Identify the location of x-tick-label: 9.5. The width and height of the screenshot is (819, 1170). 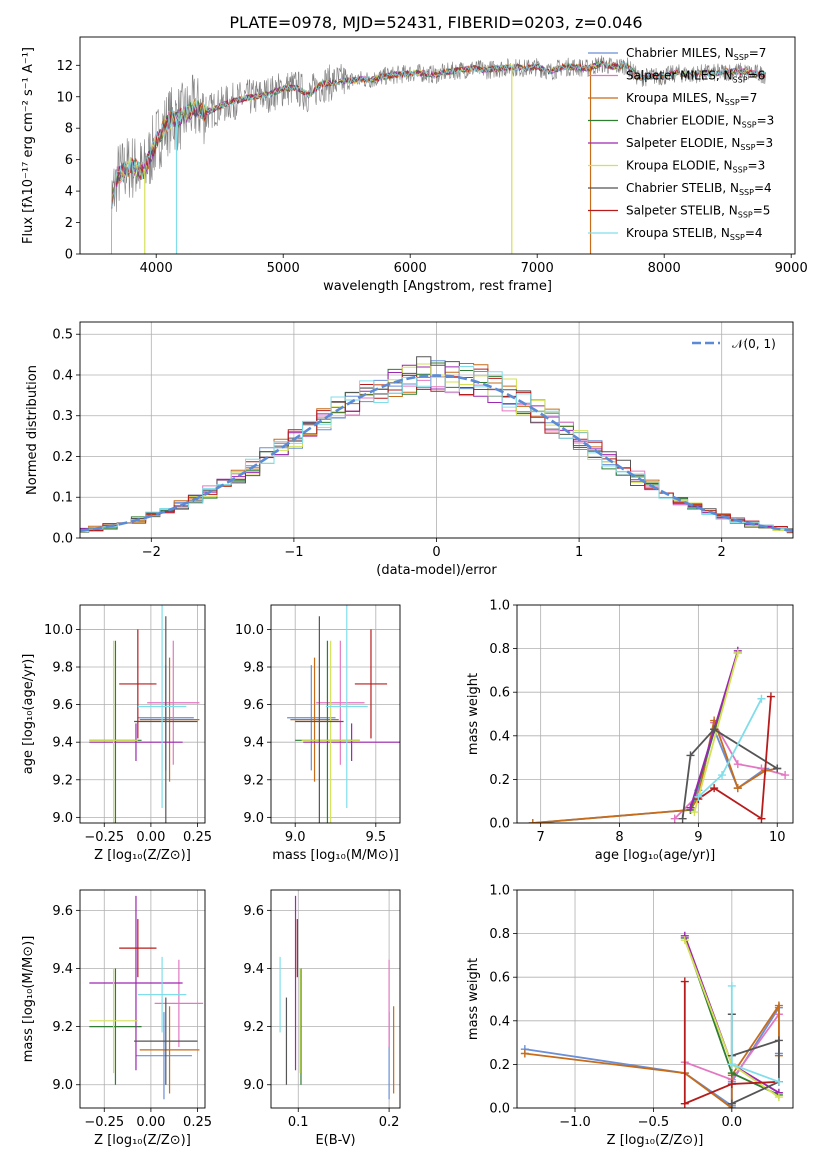
(375, 837).